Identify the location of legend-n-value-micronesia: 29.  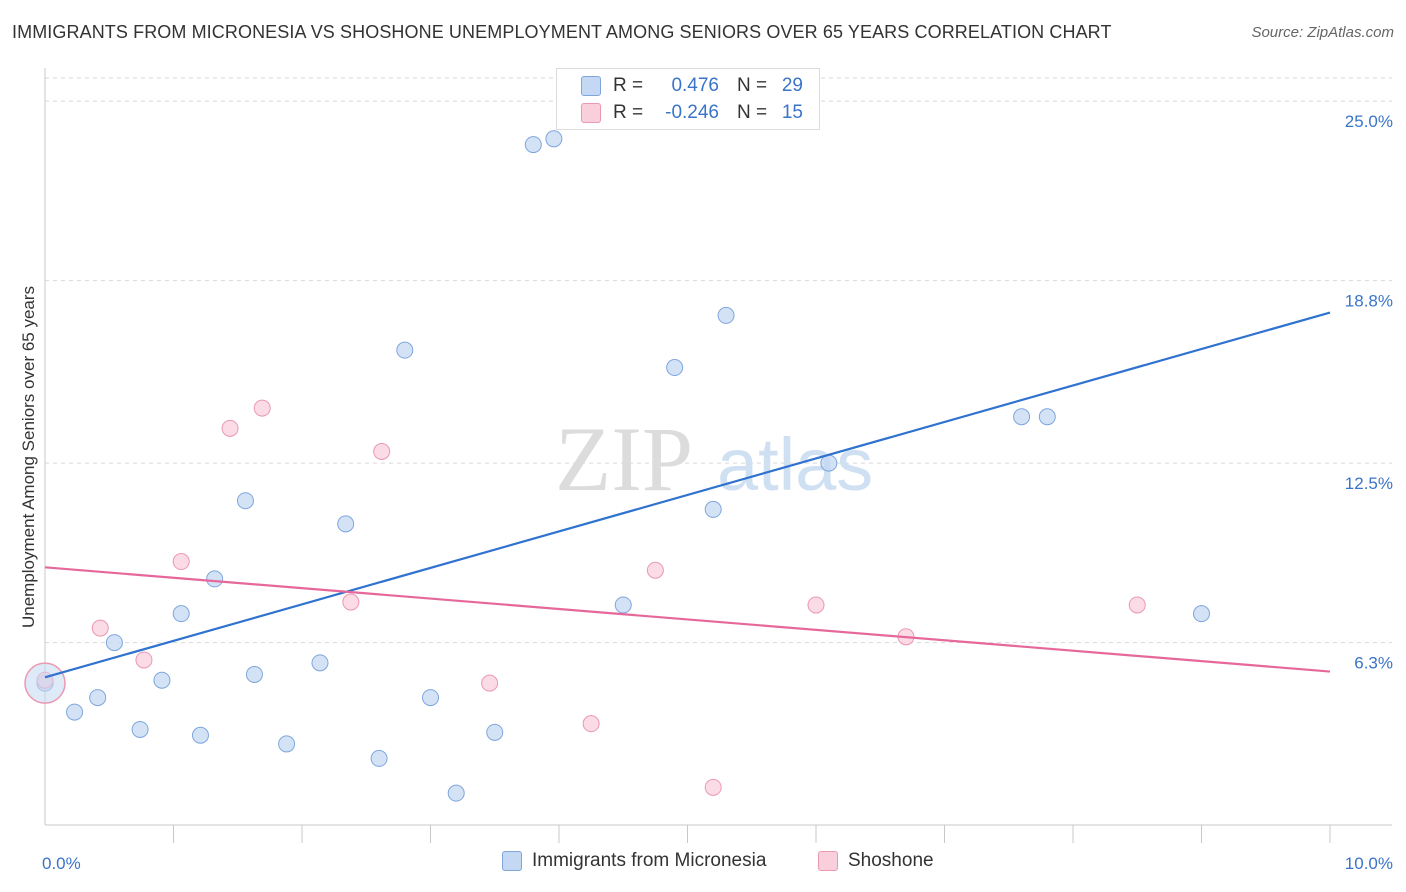
(792, 85).